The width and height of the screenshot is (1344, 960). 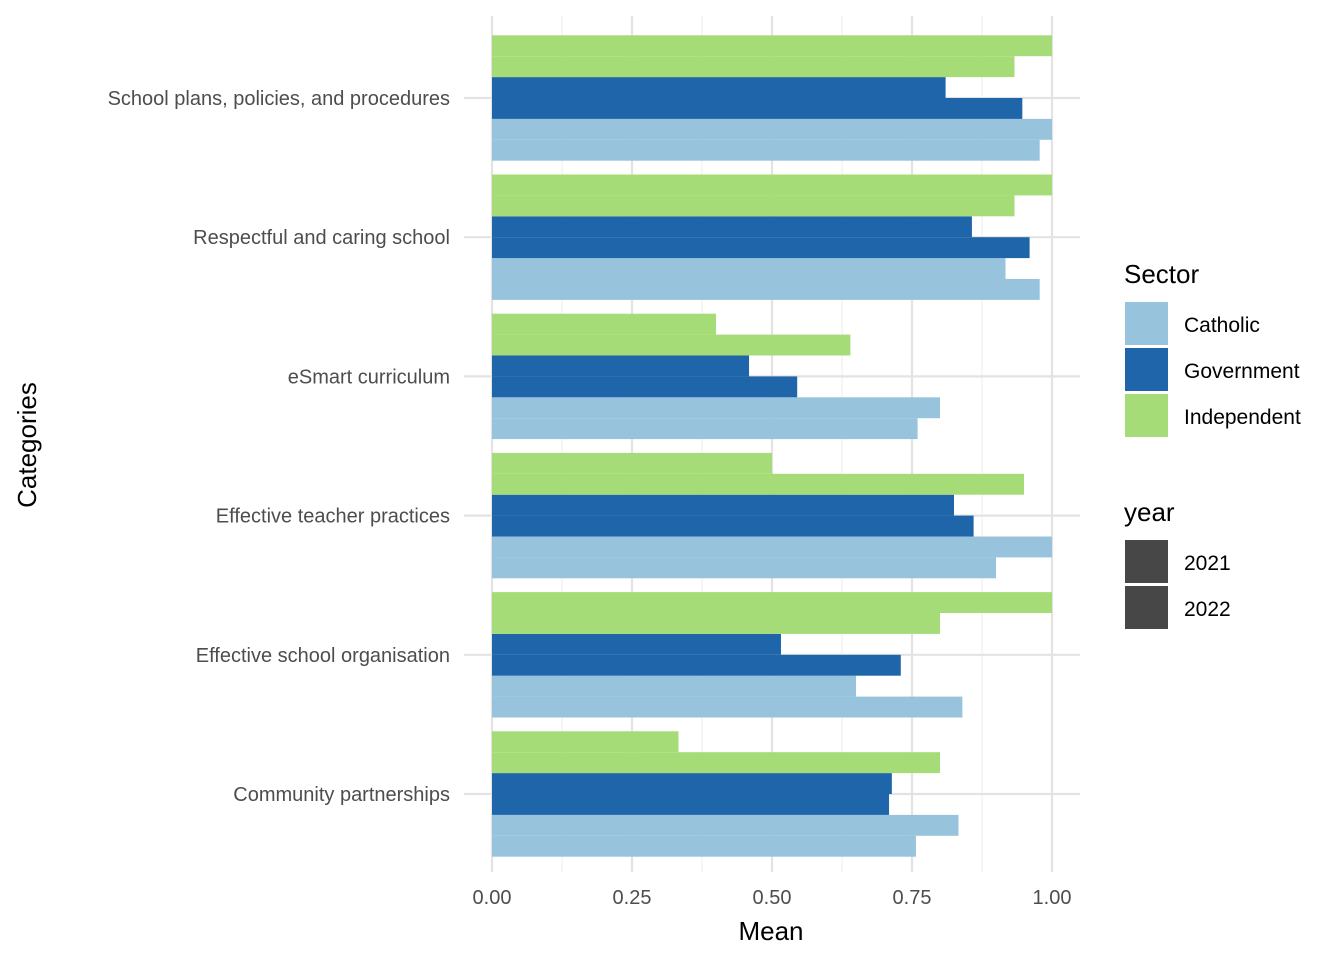 I want to click on y-tick-label: Community partnerships, so click(x=341, y=795).